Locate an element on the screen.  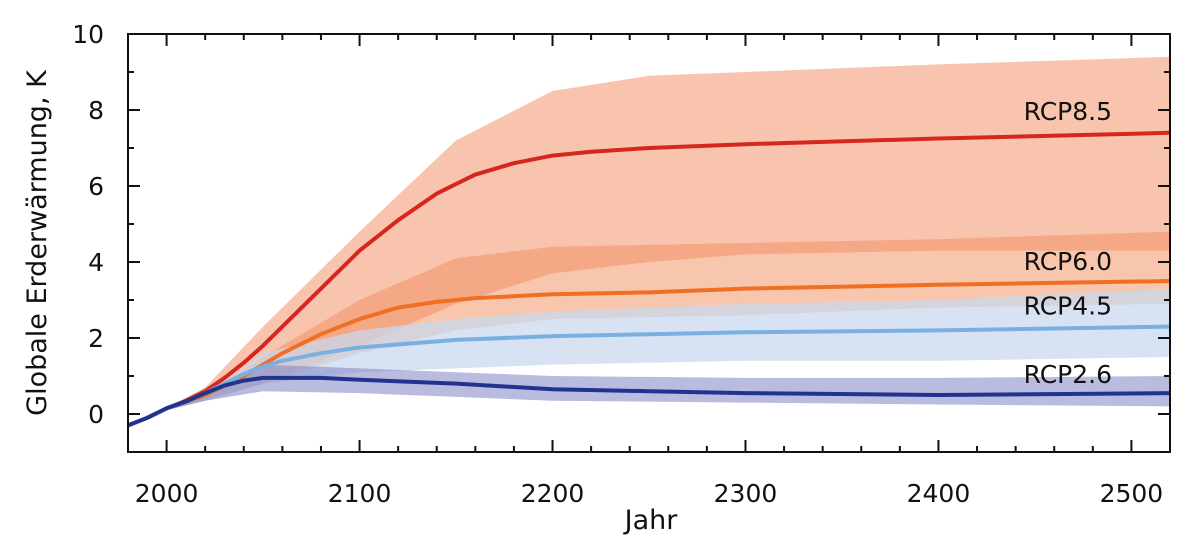
label-rcp6-0: RCP6.0 is located at coordinates (1068, 261).